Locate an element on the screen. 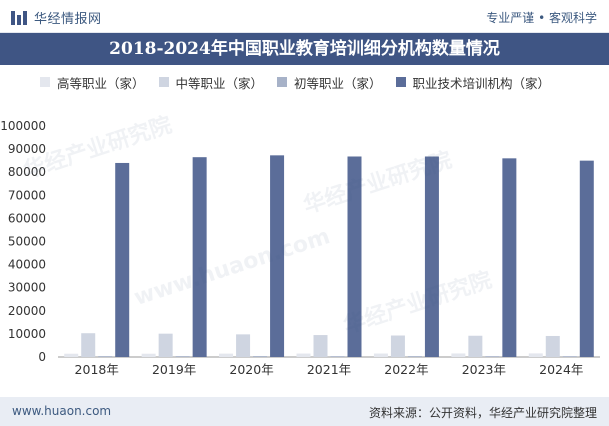  x-tick-label-5: 2023年 is located at coordinates (484, 369).